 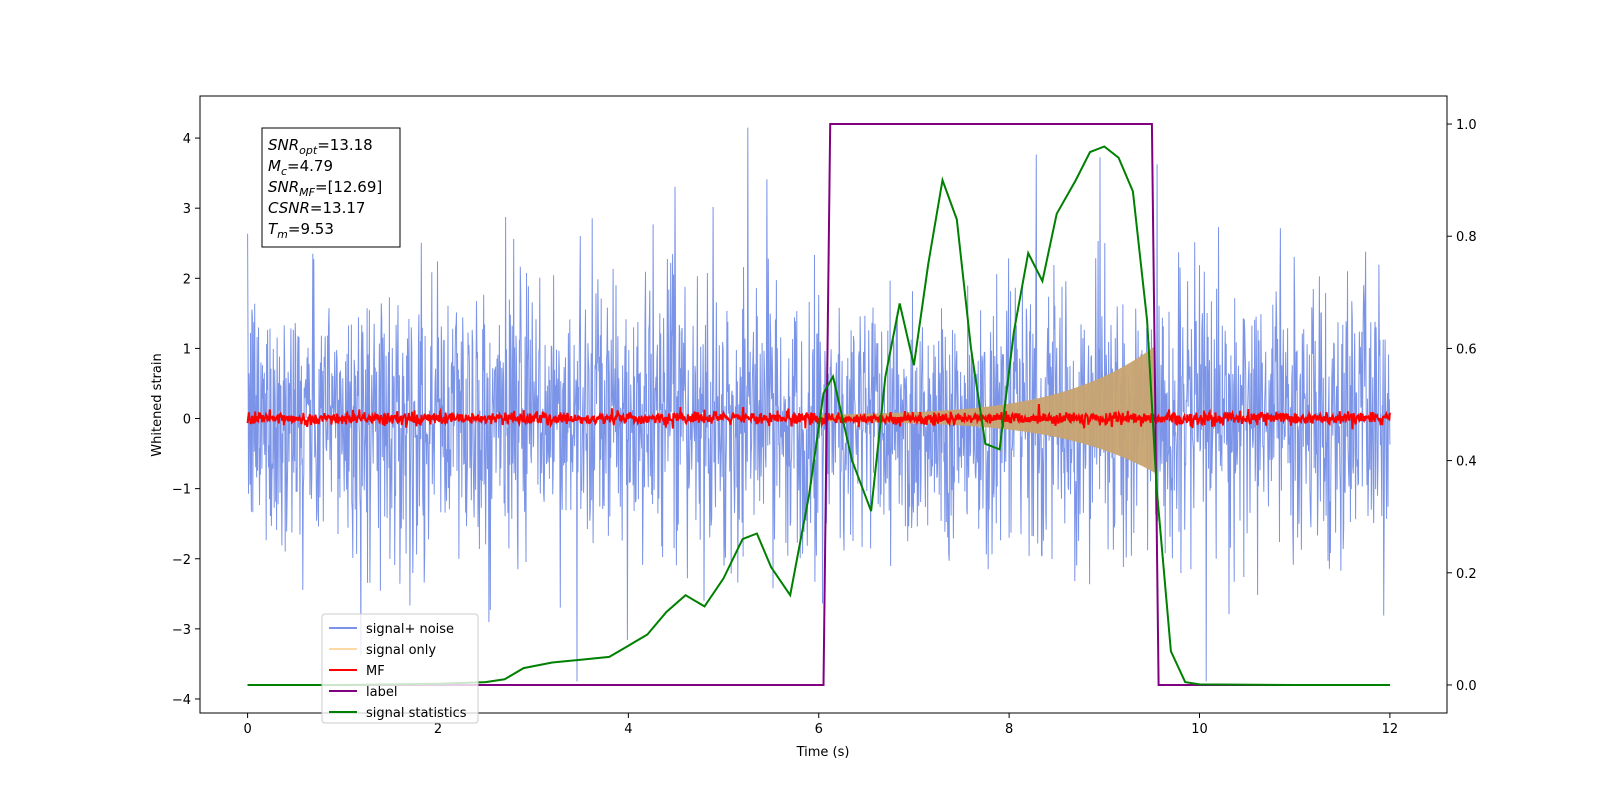 I want to click on y2-tick-label: 0.4, so click(x=1466, y=462).